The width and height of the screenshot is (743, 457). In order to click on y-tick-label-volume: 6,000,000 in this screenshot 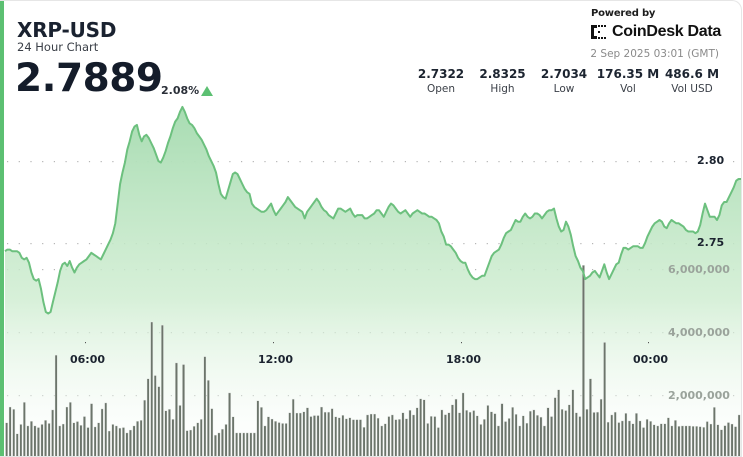, I will do `click(699, 269)`.